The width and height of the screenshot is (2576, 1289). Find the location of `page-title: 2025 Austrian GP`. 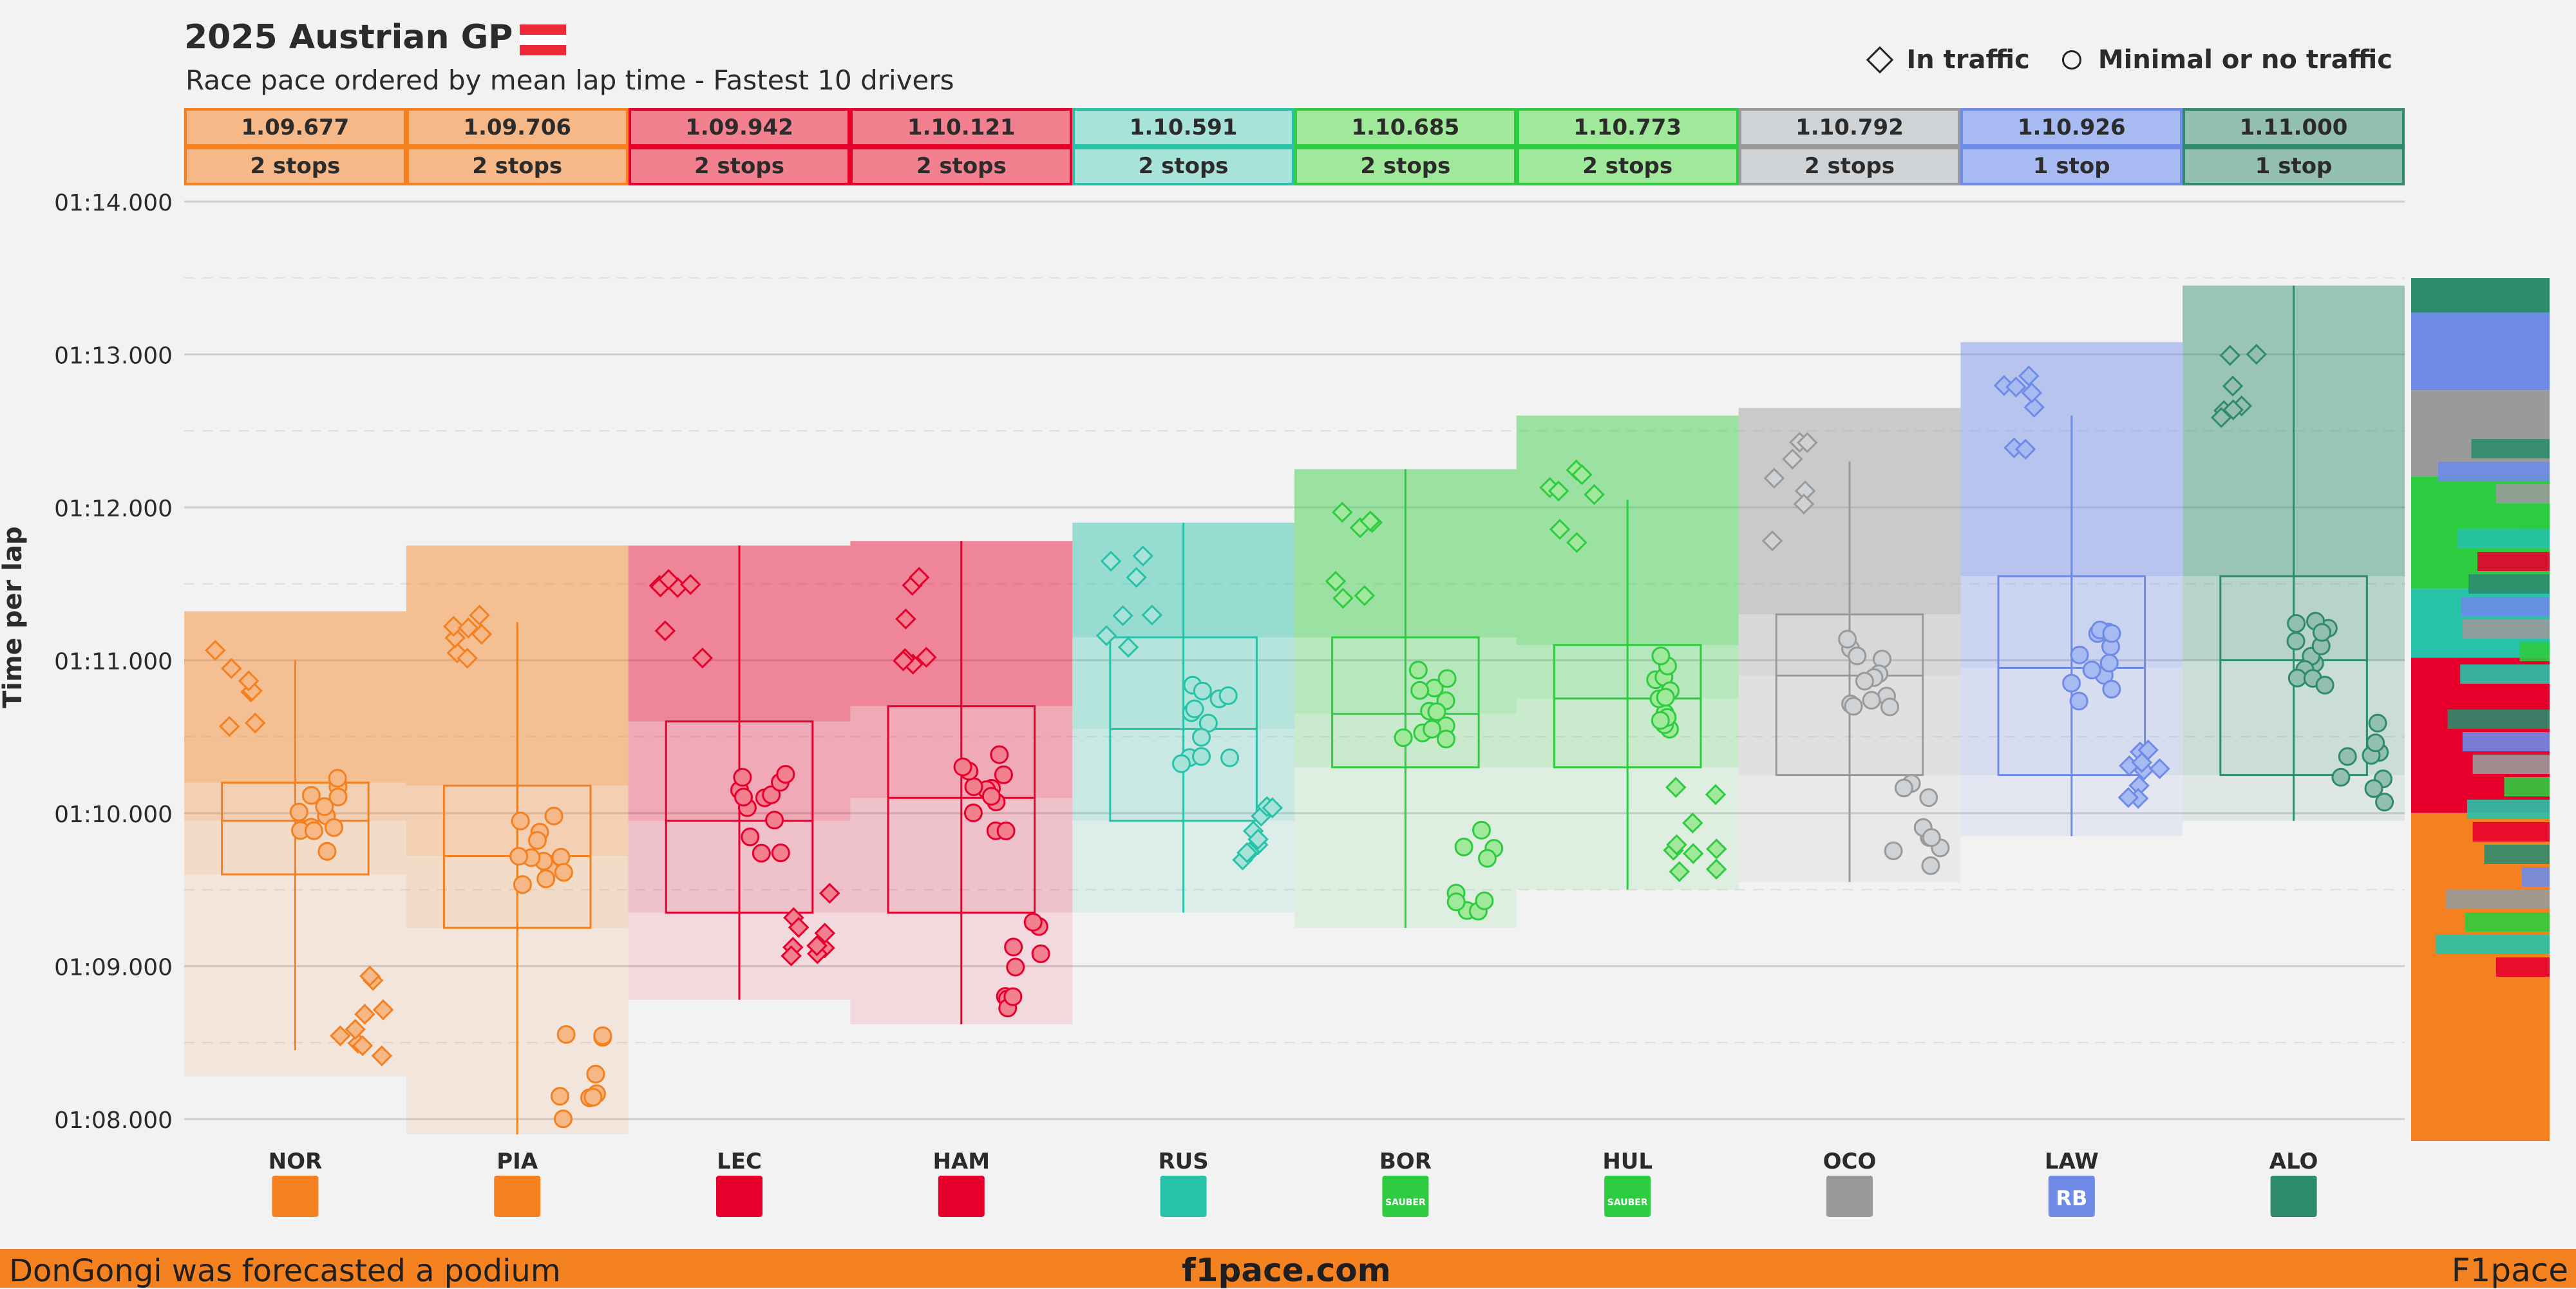

page-title: 2025 Austrian GP is located at coordinates (349, 37).